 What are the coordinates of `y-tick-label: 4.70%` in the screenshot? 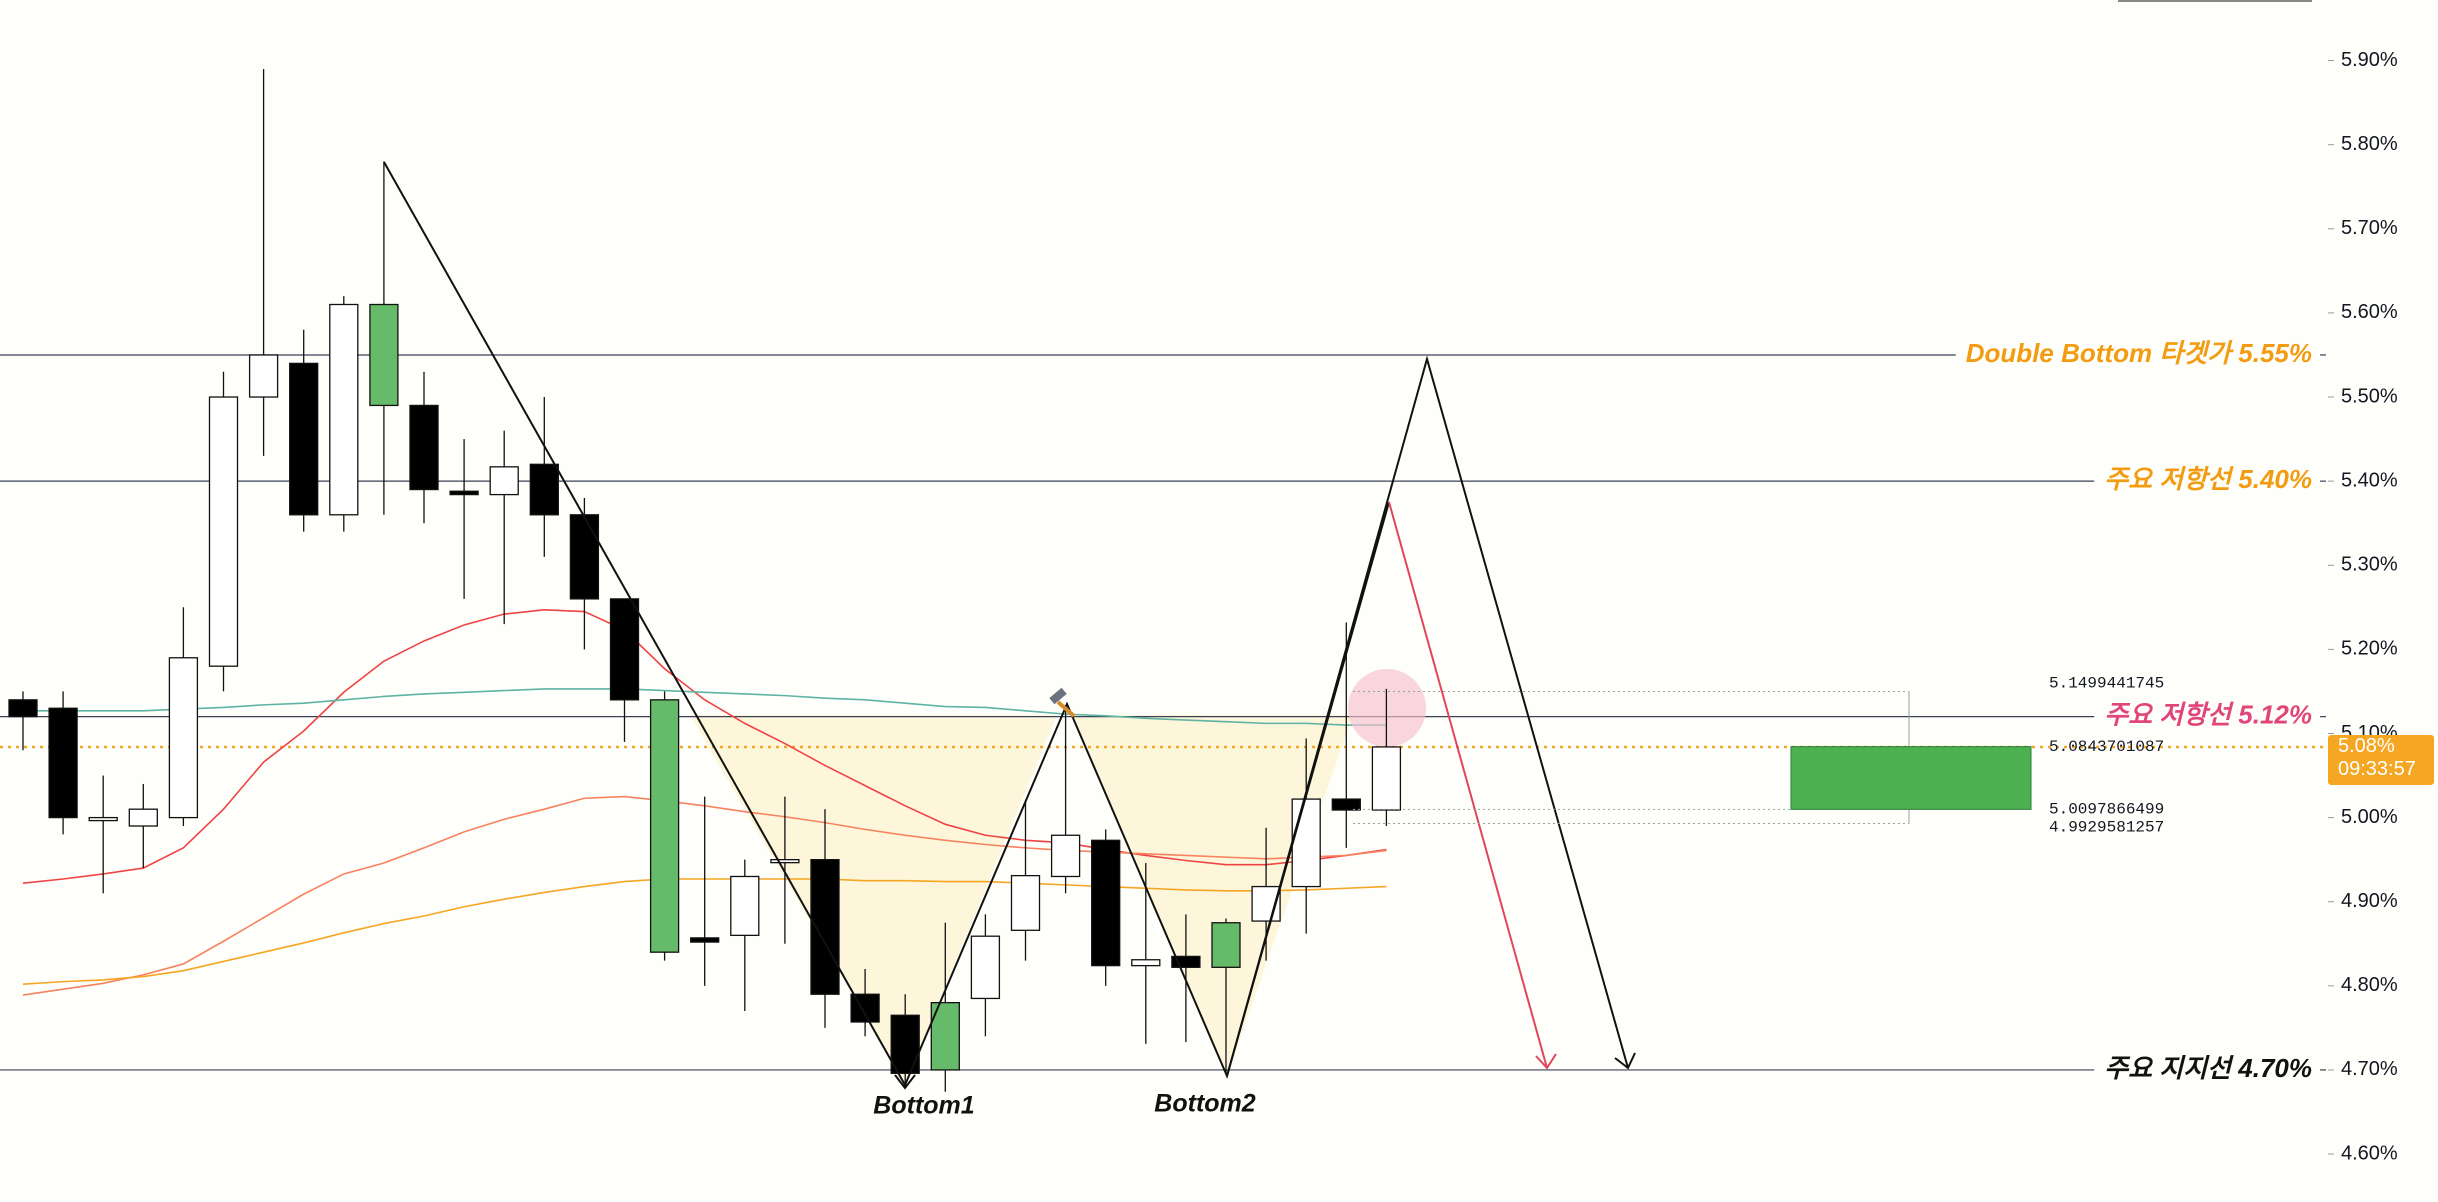 It's located at (2369, 1069).